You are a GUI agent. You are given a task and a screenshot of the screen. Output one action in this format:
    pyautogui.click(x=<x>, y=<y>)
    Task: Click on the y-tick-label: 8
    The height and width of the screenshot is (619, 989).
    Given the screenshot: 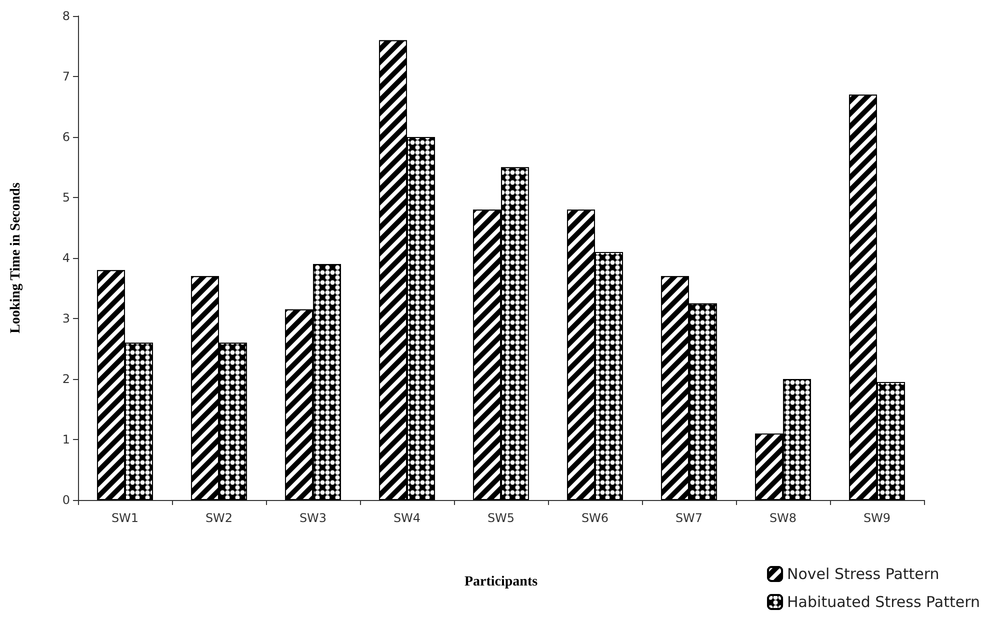 What is the action you would take?
    pyautogui.click(x=66, y=16)
    